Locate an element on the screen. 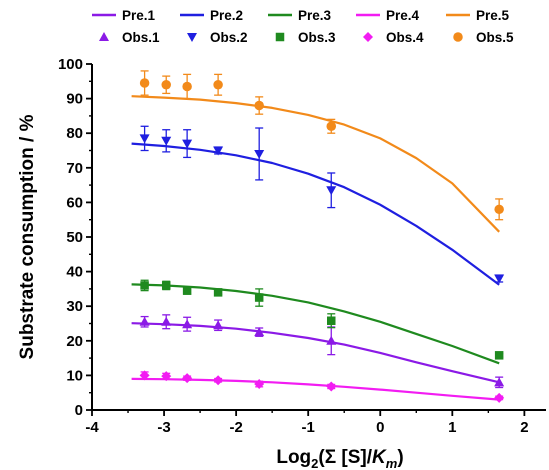 This screenshot has width=549, height=470. x-tick-label-1: 1 is located at coordinates (452, 427).